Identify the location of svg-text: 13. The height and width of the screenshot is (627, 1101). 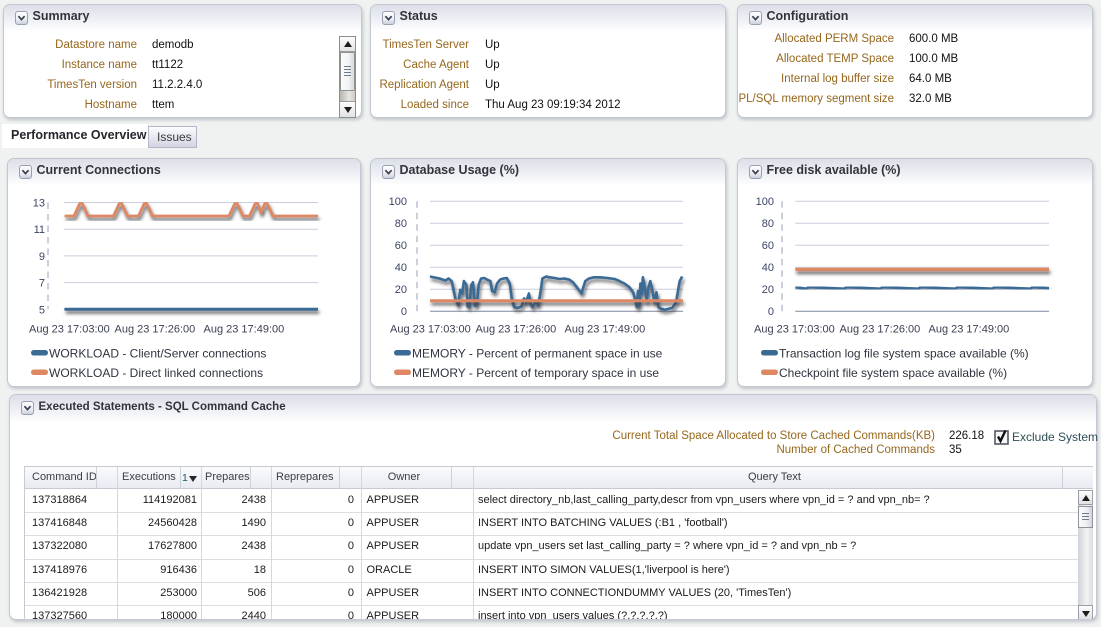
(39, 204).